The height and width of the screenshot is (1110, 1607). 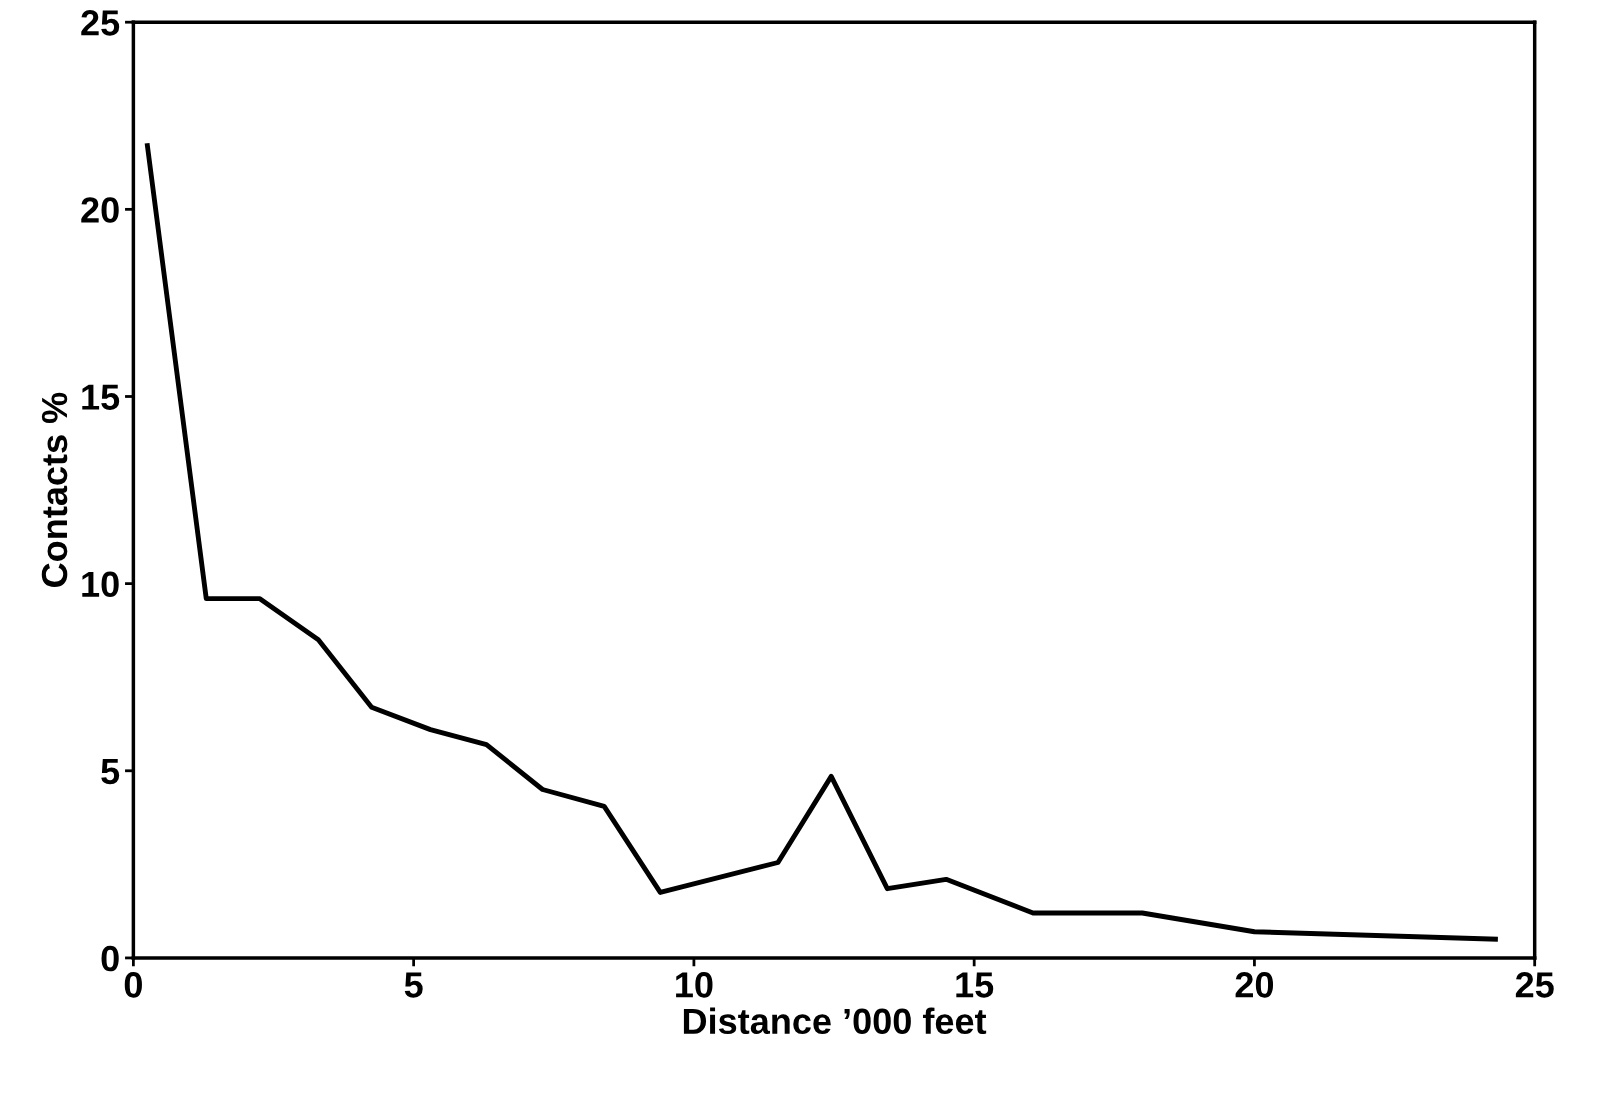 I want to click on y-tick-label: 20, so click(x=100, y=210).